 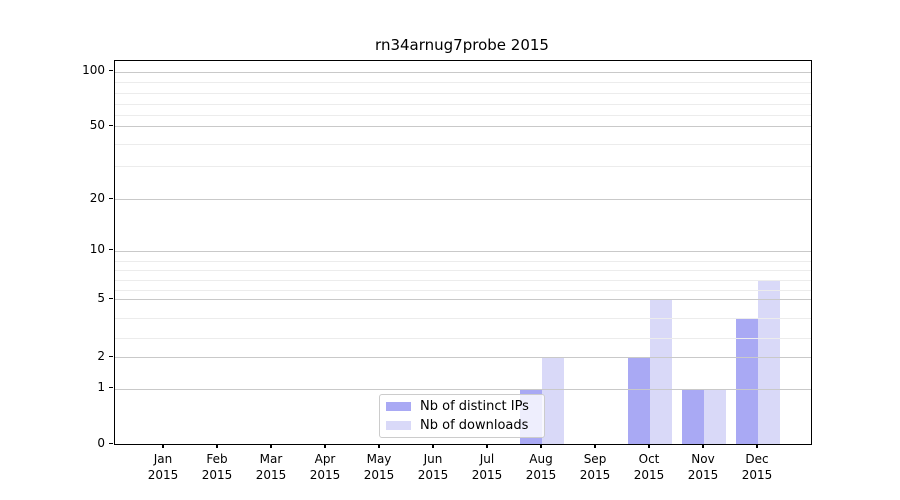 I want to click on x-tick-label: May 2015, so click(x=379, y=467).